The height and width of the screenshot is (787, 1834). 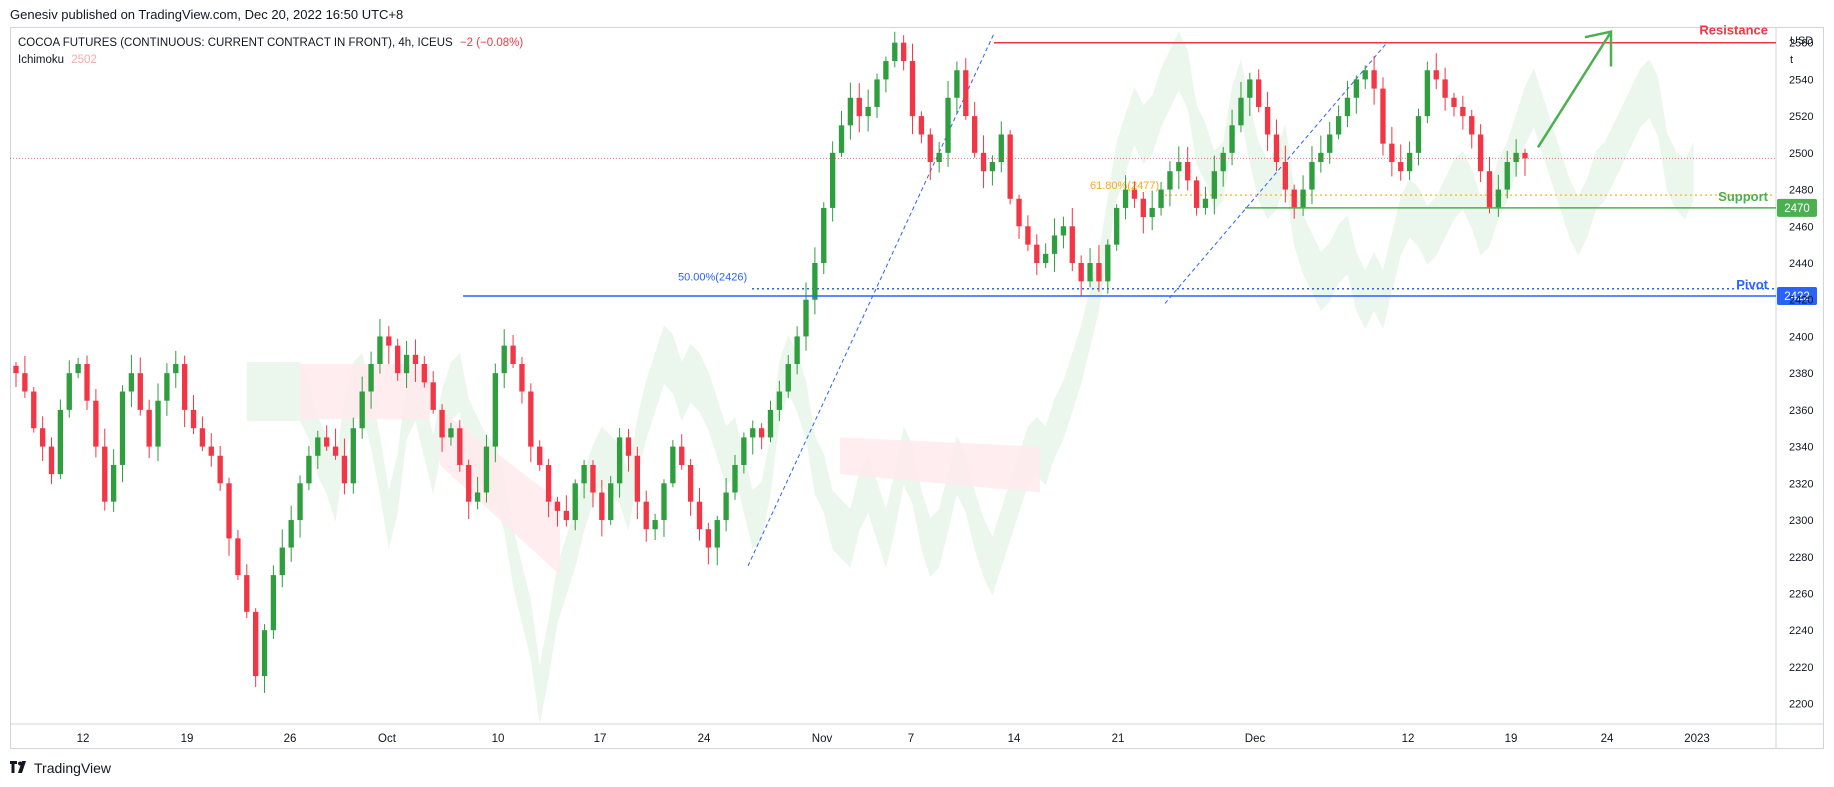 What do you see at coordinates (1801, 80) in the screenshot?
I see `price-tick-label: 2540` at bounding box center [1801, 80].